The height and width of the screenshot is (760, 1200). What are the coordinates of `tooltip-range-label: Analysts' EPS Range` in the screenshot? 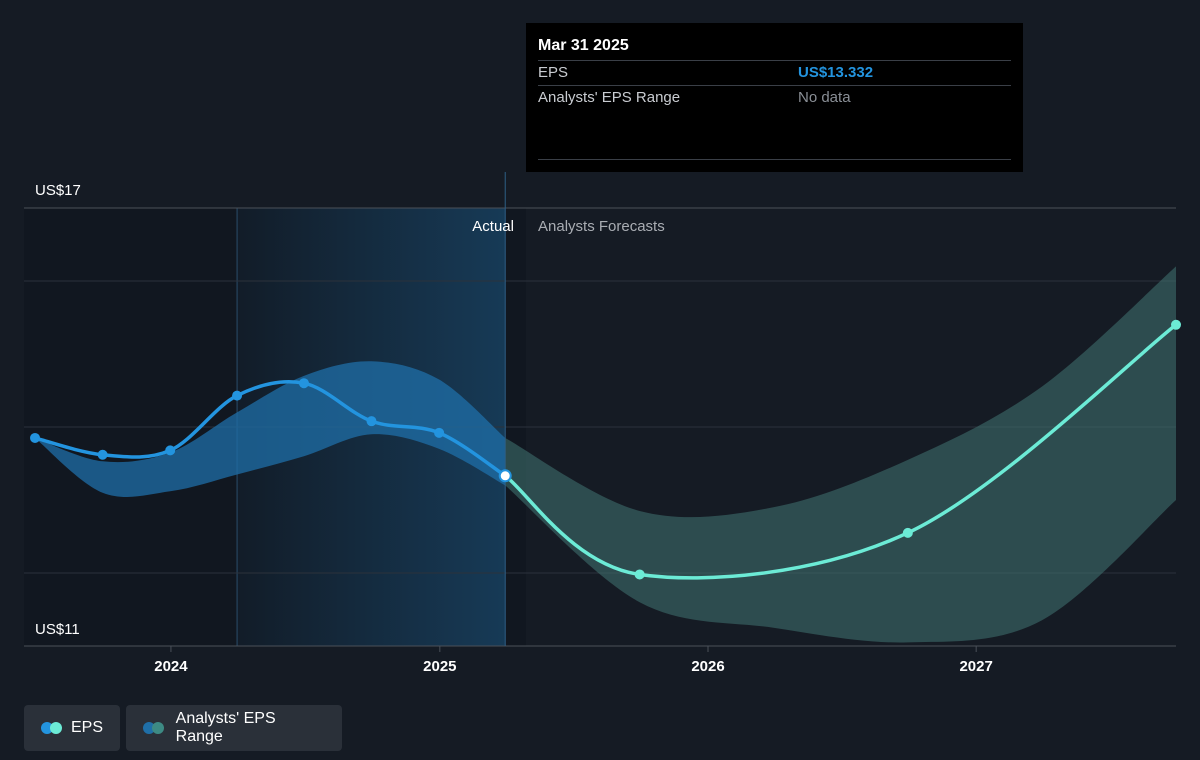 It's located at (609, 97).